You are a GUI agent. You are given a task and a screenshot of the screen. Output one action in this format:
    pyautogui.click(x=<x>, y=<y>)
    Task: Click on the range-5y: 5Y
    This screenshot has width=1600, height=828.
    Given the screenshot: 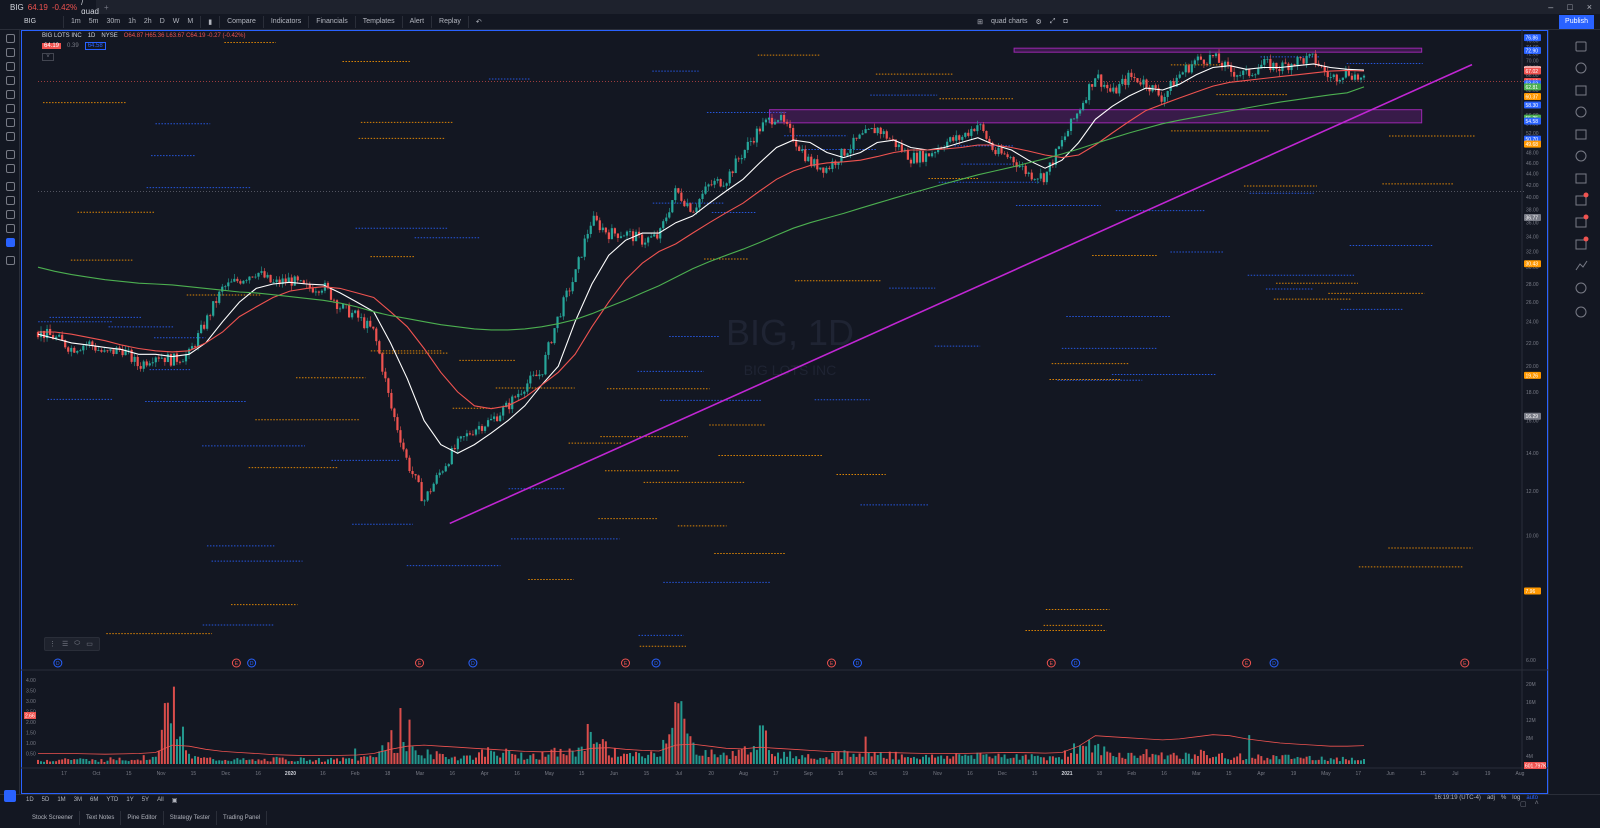 What is the action you would take?
    pyautogui.click(x=145, y=800)
    